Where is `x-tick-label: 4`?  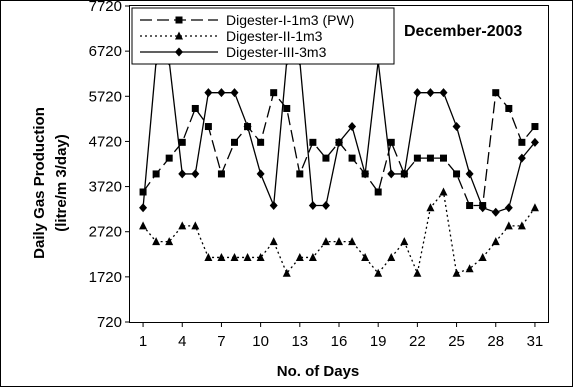
x-tick-label: 4 is located at coordinates (182, 341).